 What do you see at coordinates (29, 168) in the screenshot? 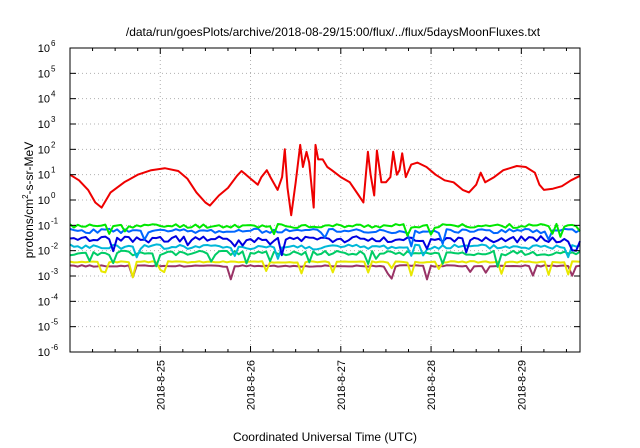
I see `y-axis-title-suffix: -s-sr-MeV` at bounding box center [29, 168].